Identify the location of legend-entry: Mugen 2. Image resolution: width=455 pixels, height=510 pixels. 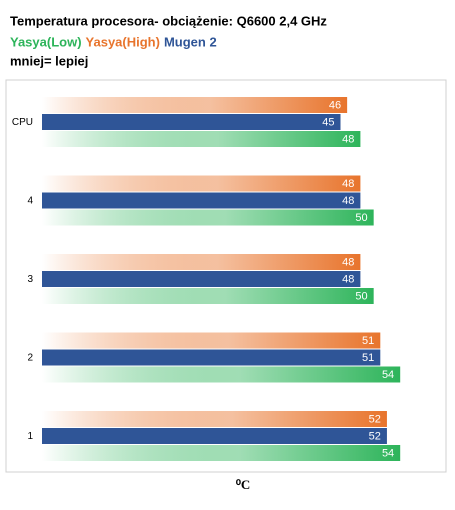
(190, 41).